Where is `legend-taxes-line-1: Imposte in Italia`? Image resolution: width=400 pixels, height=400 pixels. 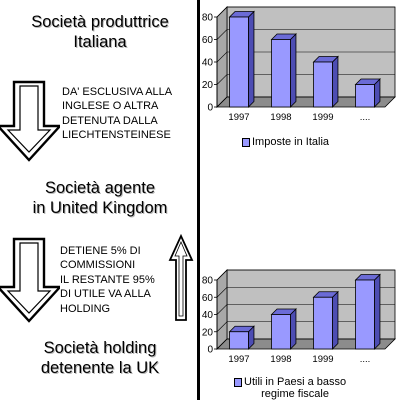 legend-taxes-line-1: Imposte in Italia is located at coordinates (291, 142).